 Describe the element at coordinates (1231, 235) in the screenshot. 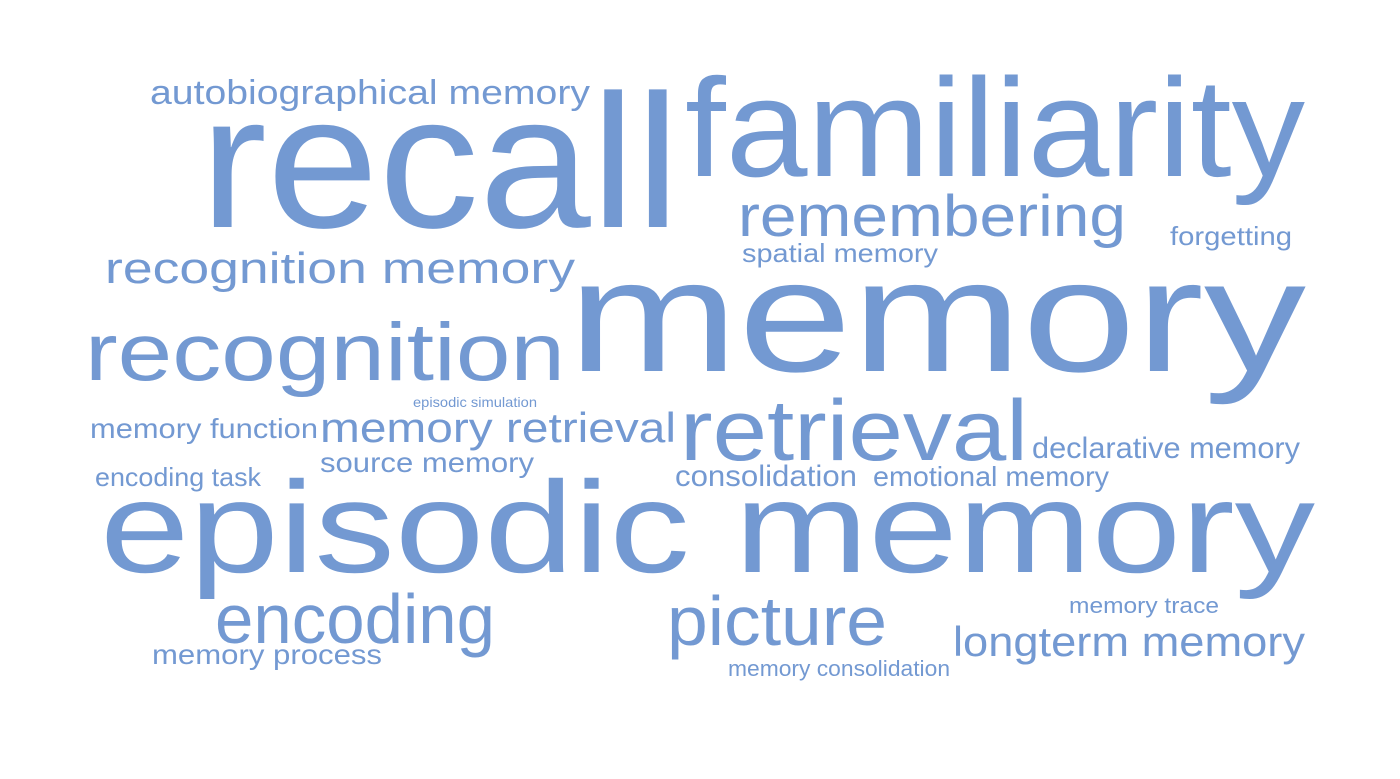

I see `word-forgetting: forgetting` at that location.